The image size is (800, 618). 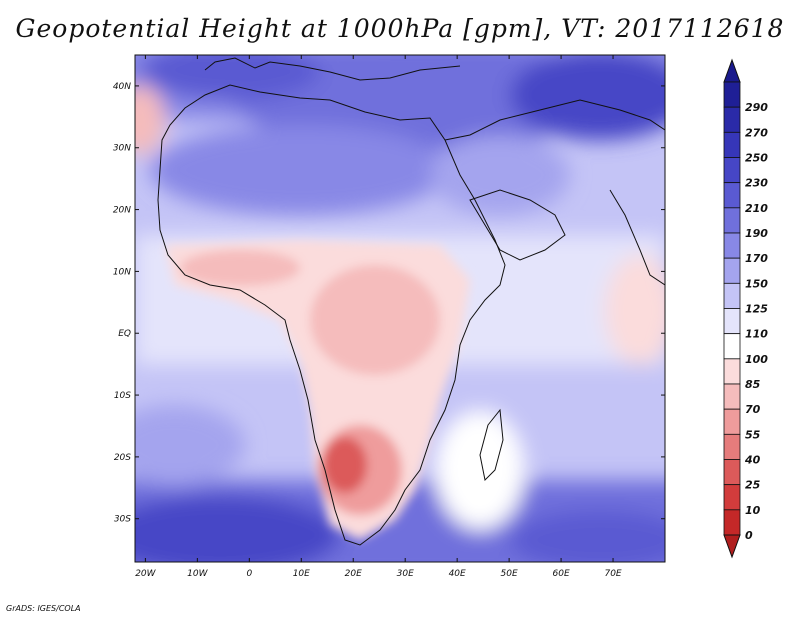 I want to click on colorbar-label: 10, so click(x=753, y=510).